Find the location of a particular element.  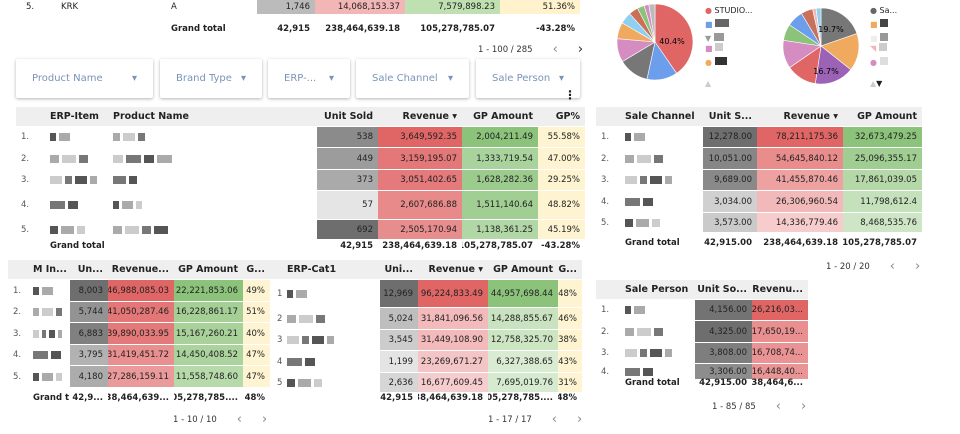

rev-cell: 39,890,033.95 is located at coordinates (141, 333).